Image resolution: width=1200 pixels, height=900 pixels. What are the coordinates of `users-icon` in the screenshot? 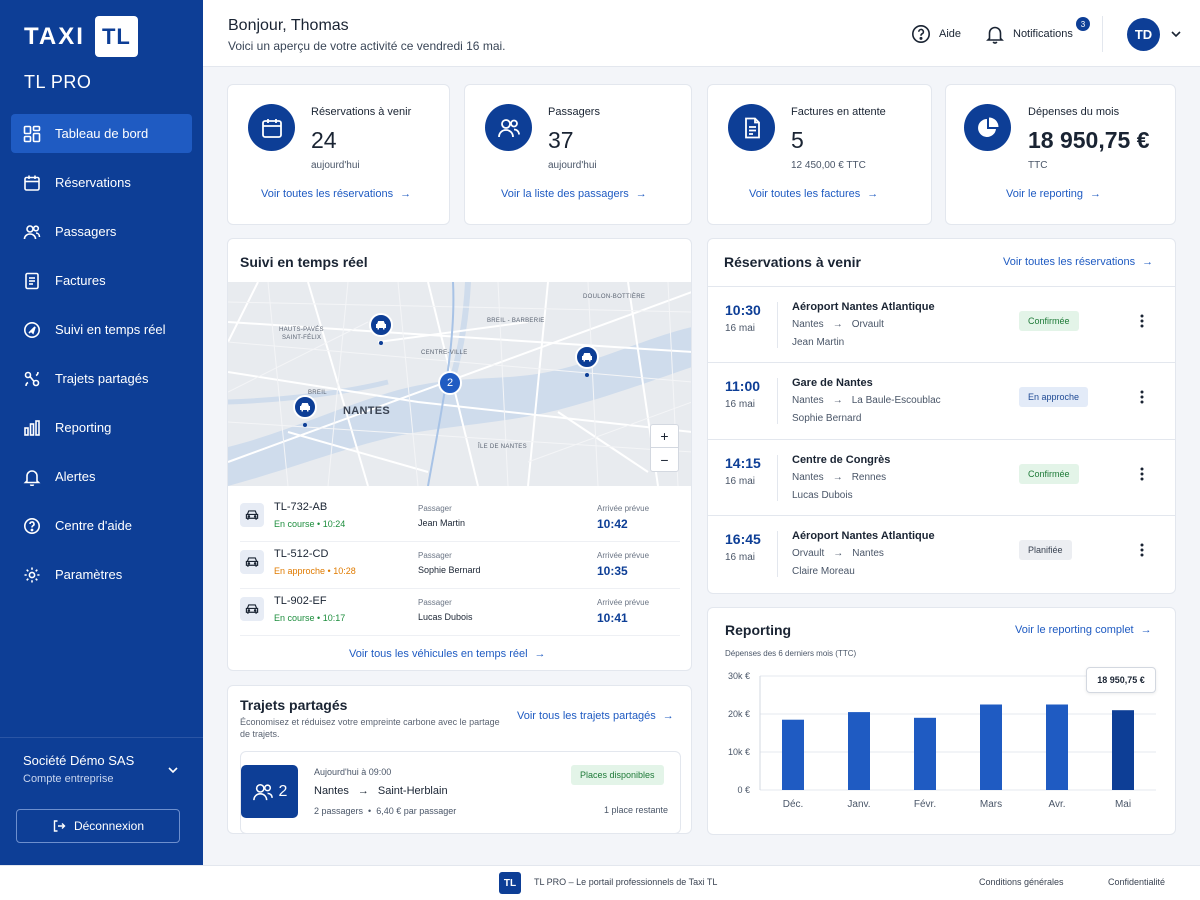 It's located at (262, 791).